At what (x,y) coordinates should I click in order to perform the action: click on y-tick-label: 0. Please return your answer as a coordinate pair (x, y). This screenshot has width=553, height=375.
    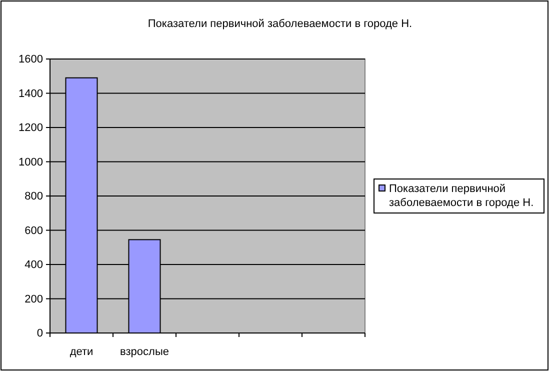
    Looking at the image, I should click on (39, 334).